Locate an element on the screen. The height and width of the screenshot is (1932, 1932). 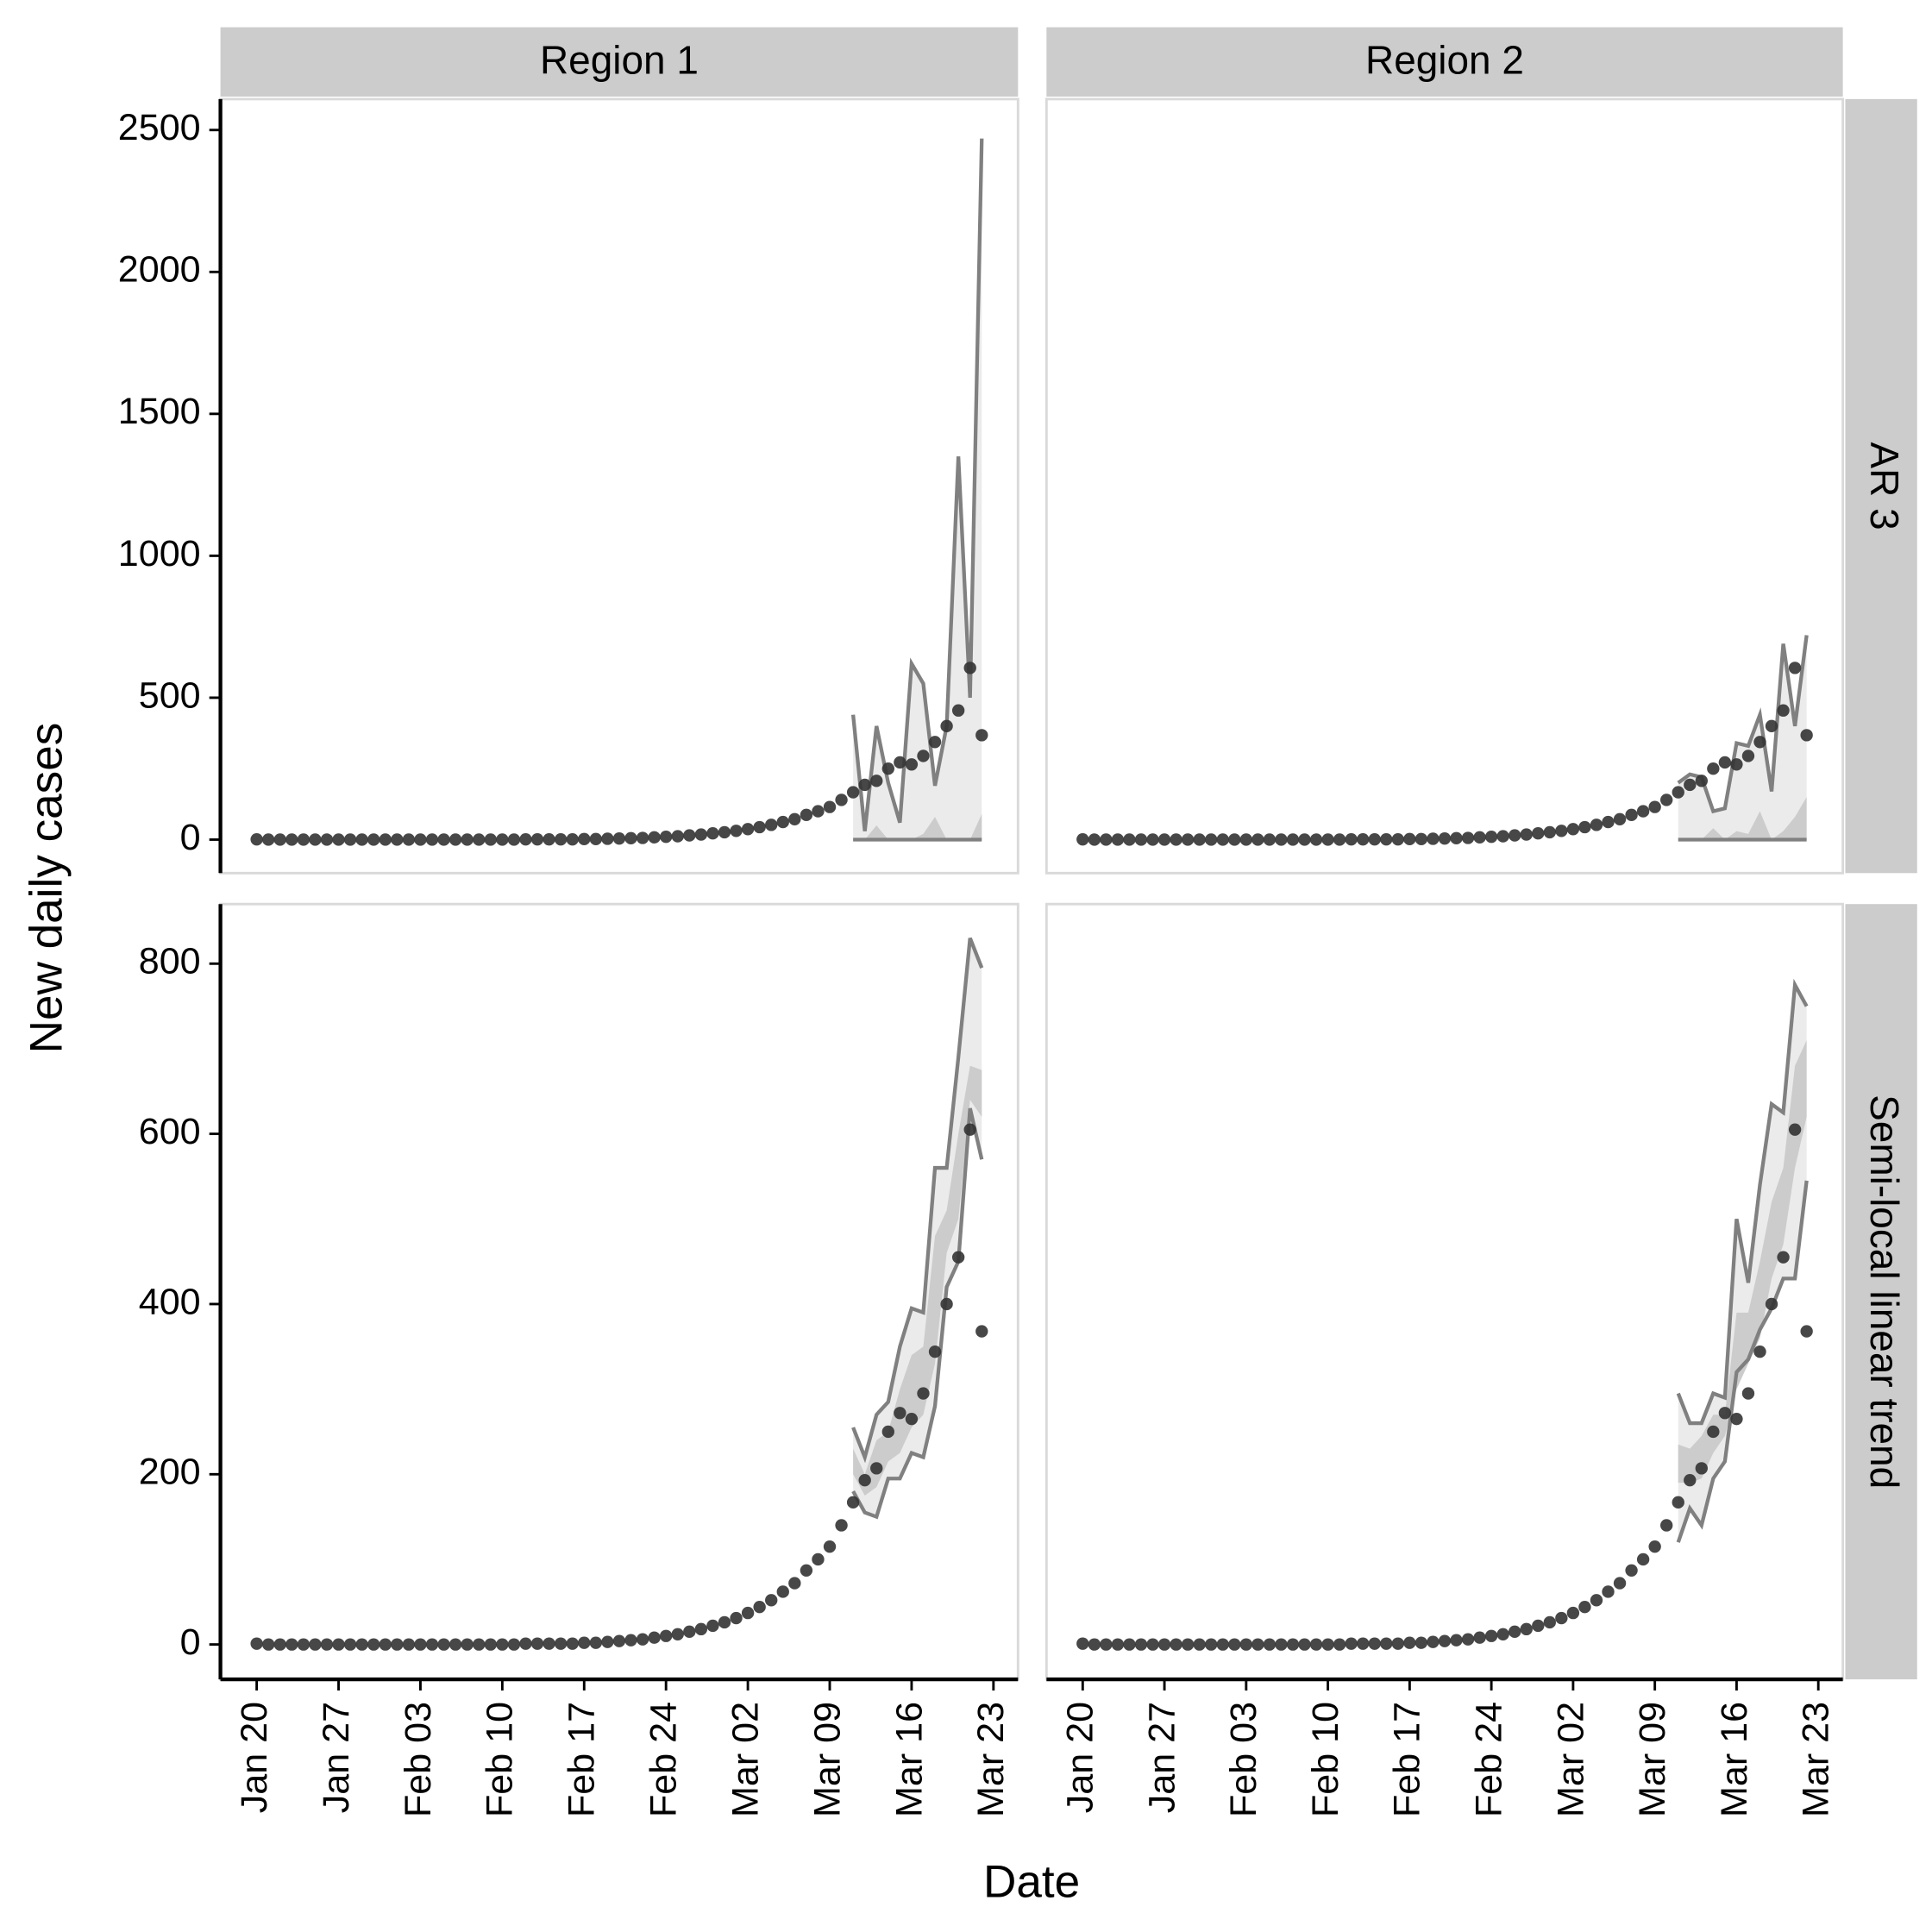
y-tick-label: 600 is located at coordinates (170, 1131).